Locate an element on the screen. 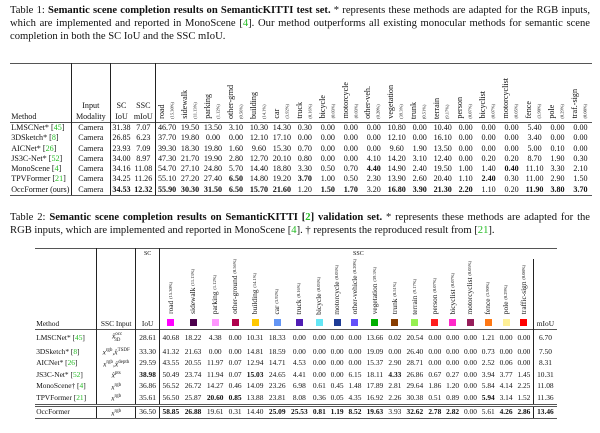 This screenshot has height=433, width=600. class-value: 0.73 is located at coordinates (488, 351).